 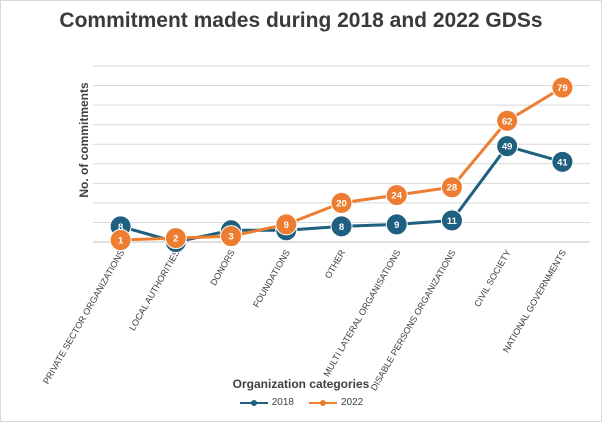 I want to click on data-label-2022: 62, so click(x=507, y=121).